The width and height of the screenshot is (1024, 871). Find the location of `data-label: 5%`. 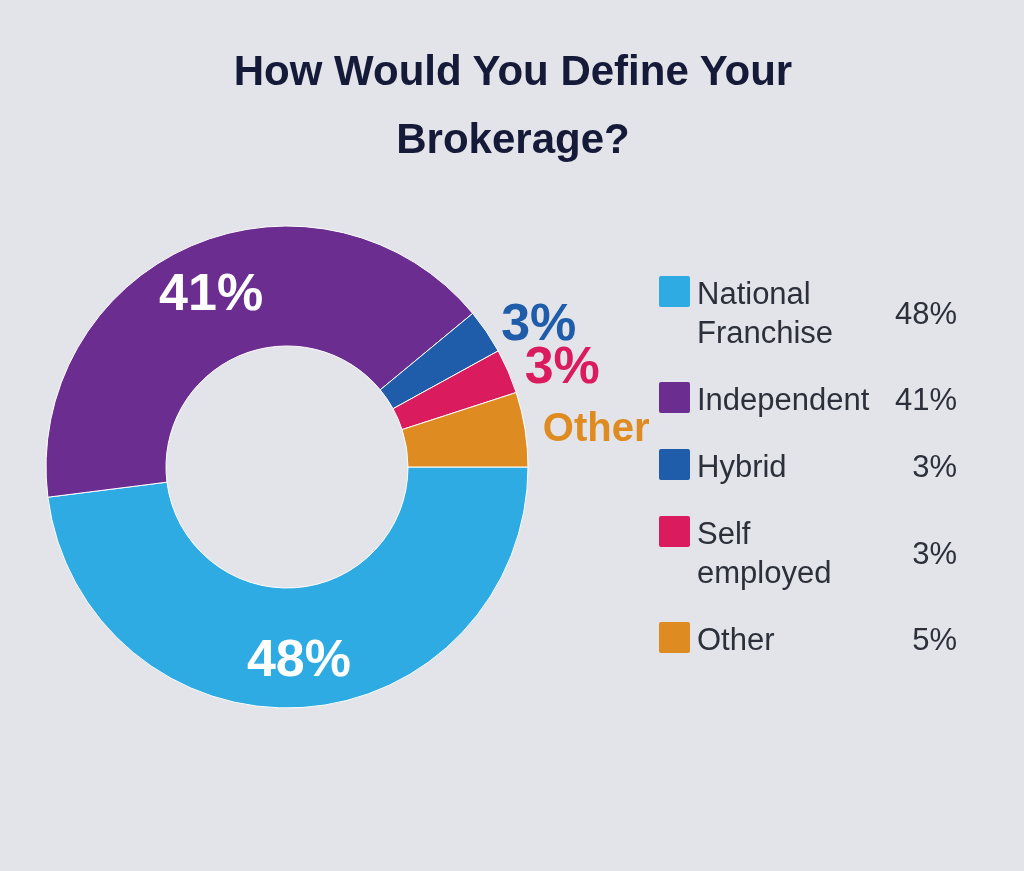

data-label: 5% is located at coordinates (934, 639).